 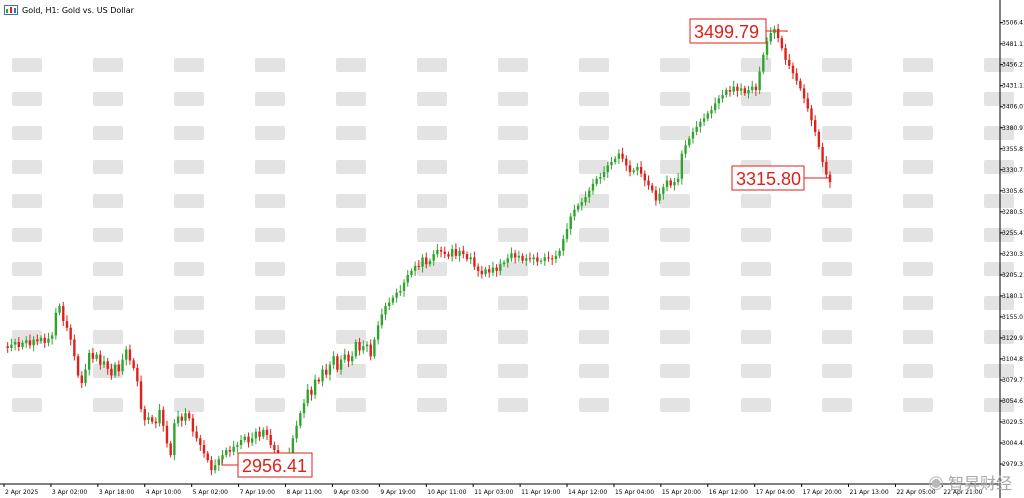 I want to click on price-tick-label: 3506.41, so click(x=1013, y=23).